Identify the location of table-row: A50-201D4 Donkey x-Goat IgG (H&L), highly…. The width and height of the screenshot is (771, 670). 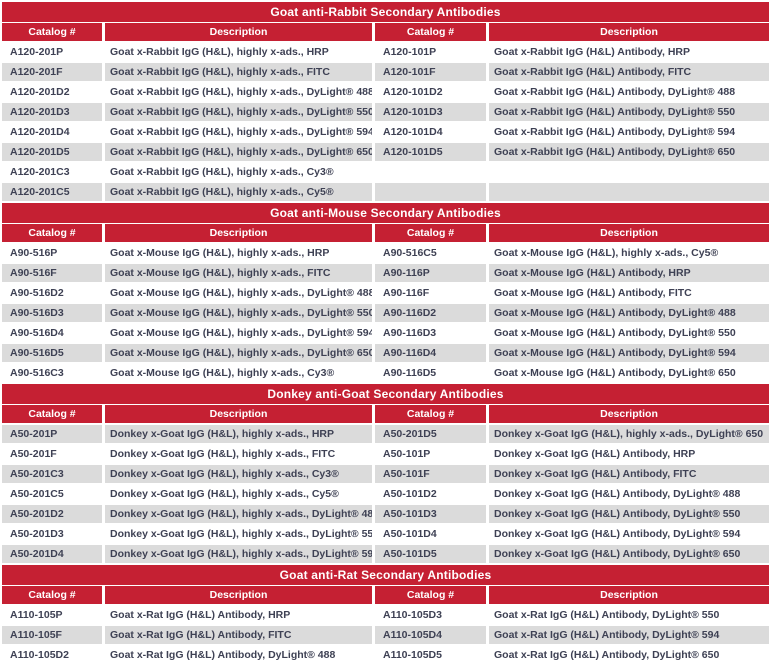
(385, 555).